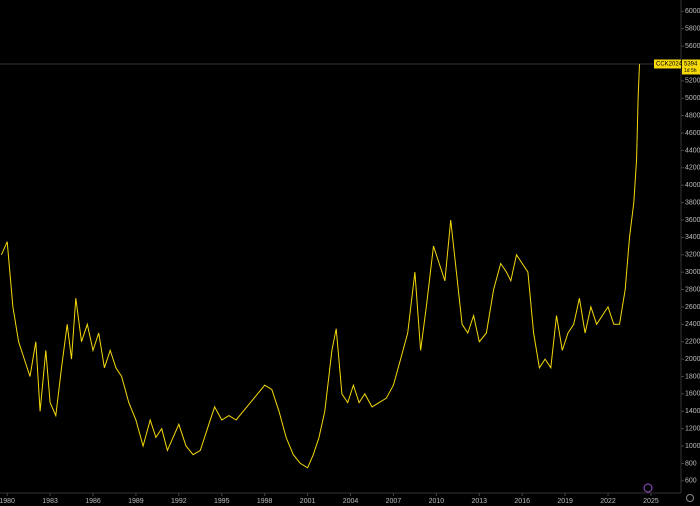 Image resolution: width=700 pixels, height=506 pixels. I want to click on x-tick-label: 1986, so click(93, 501).